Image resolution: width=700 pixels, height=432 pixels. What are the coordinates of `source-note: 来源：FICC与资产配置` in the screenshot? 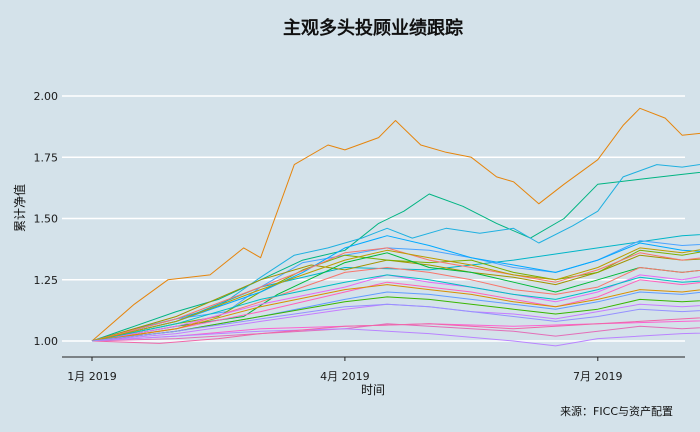 It's located at (616, 411).